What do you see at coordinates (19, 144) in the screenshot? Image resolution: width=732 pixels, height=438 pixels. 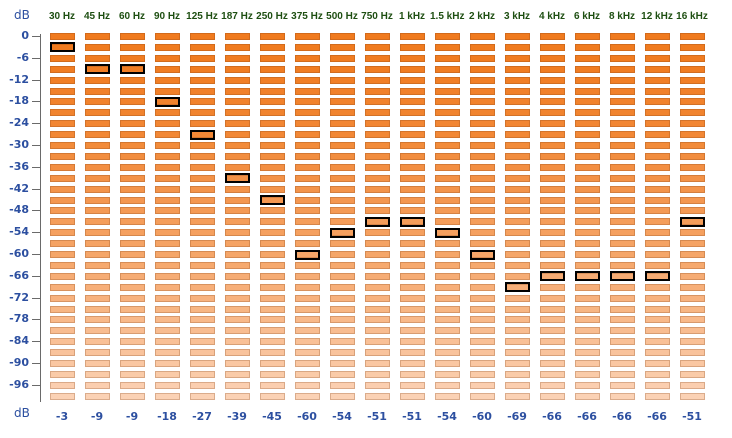 I see `y-tick-label: -30` at bounding box center [19, 144].